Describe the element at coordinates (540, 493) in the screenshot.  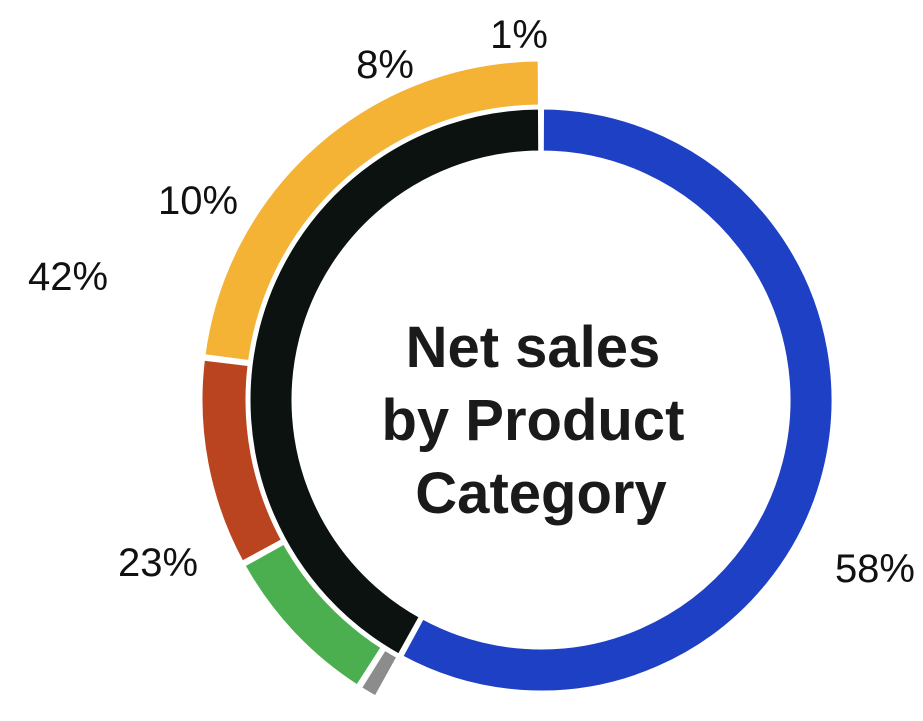
I see `chart-title-line-3: Category` at that location.